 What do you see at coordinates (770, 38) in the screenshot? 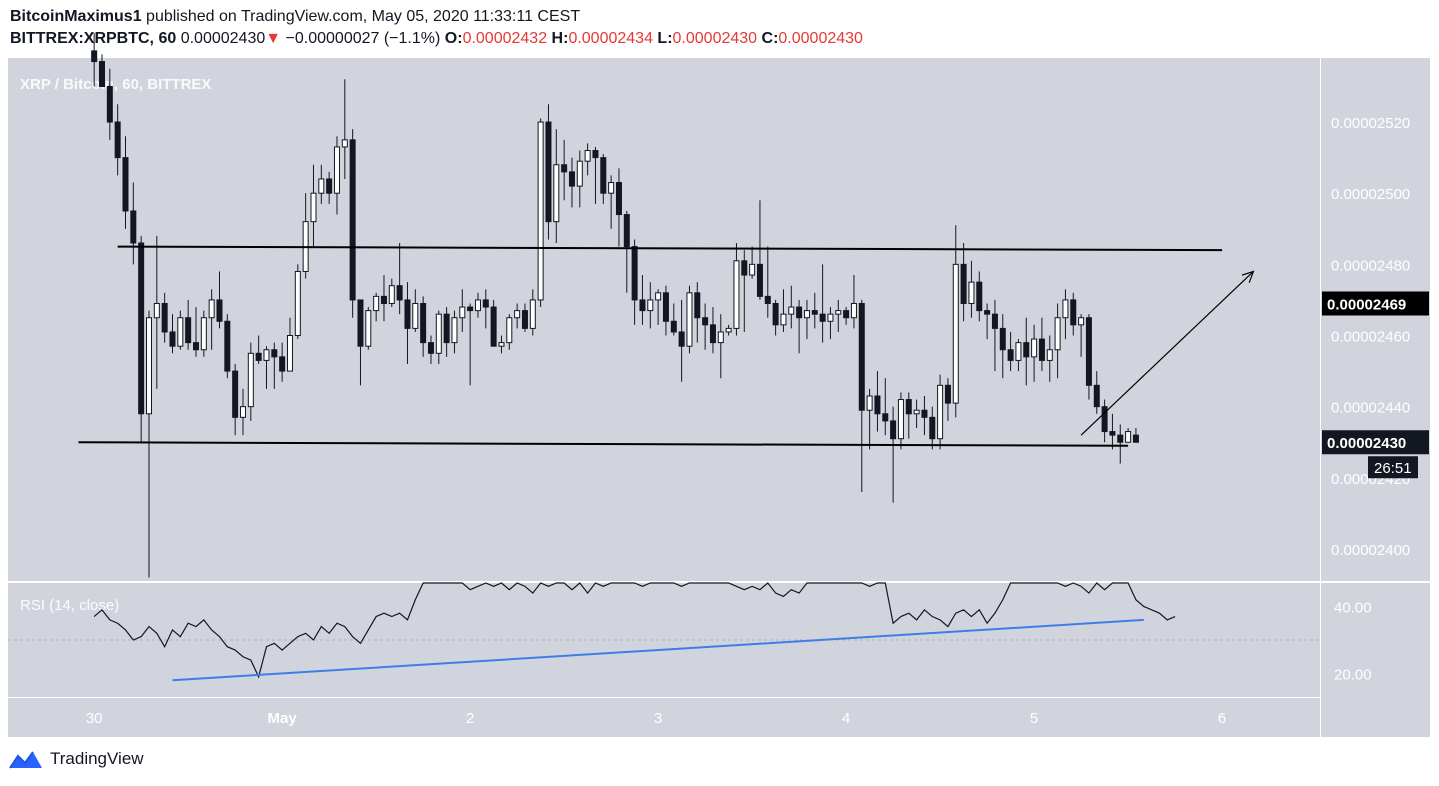
I see `close-label: C:` at bounding box center [770, 38].